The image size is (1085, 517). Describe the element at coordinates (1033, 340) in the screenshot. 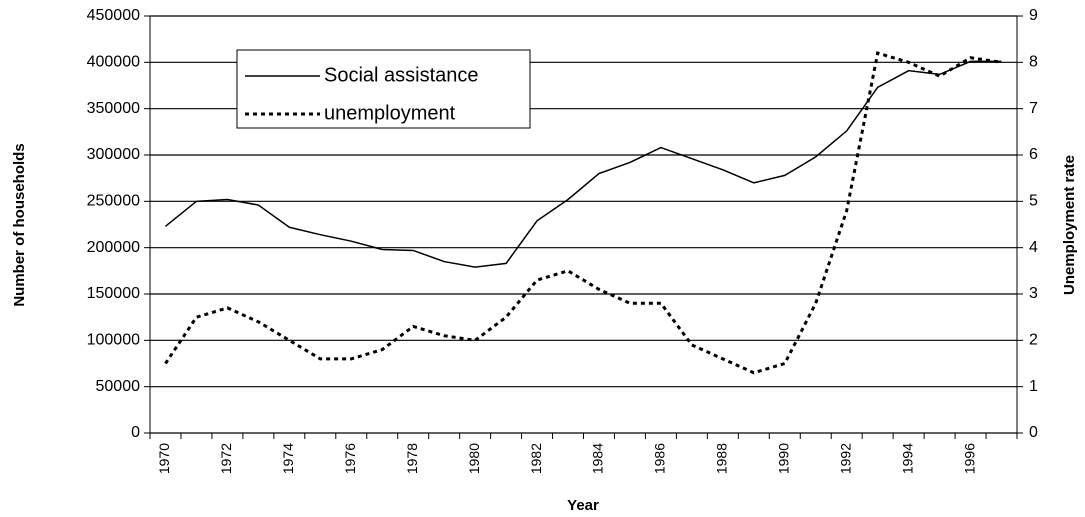

I see `y2-tick-label: 2` at that location.